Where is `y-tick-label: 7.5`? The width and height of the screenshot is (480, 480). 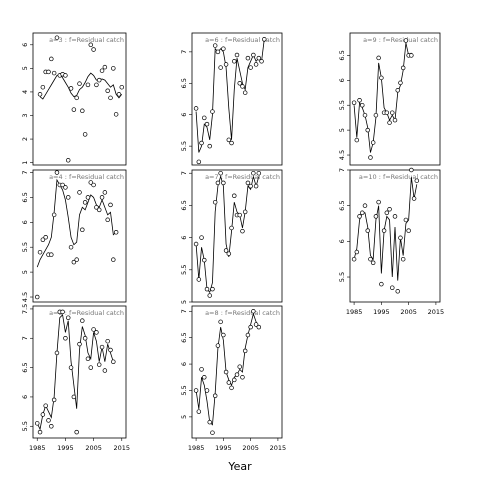 y-tick-label: 7.5 is located at coordinates (25, 309).